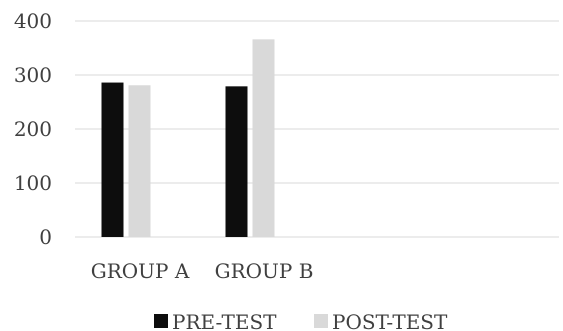  What do you see at coordinates (33, 21) in the screenshot?
I see `y-tick-label: 400` at bounding box center [33, 21].